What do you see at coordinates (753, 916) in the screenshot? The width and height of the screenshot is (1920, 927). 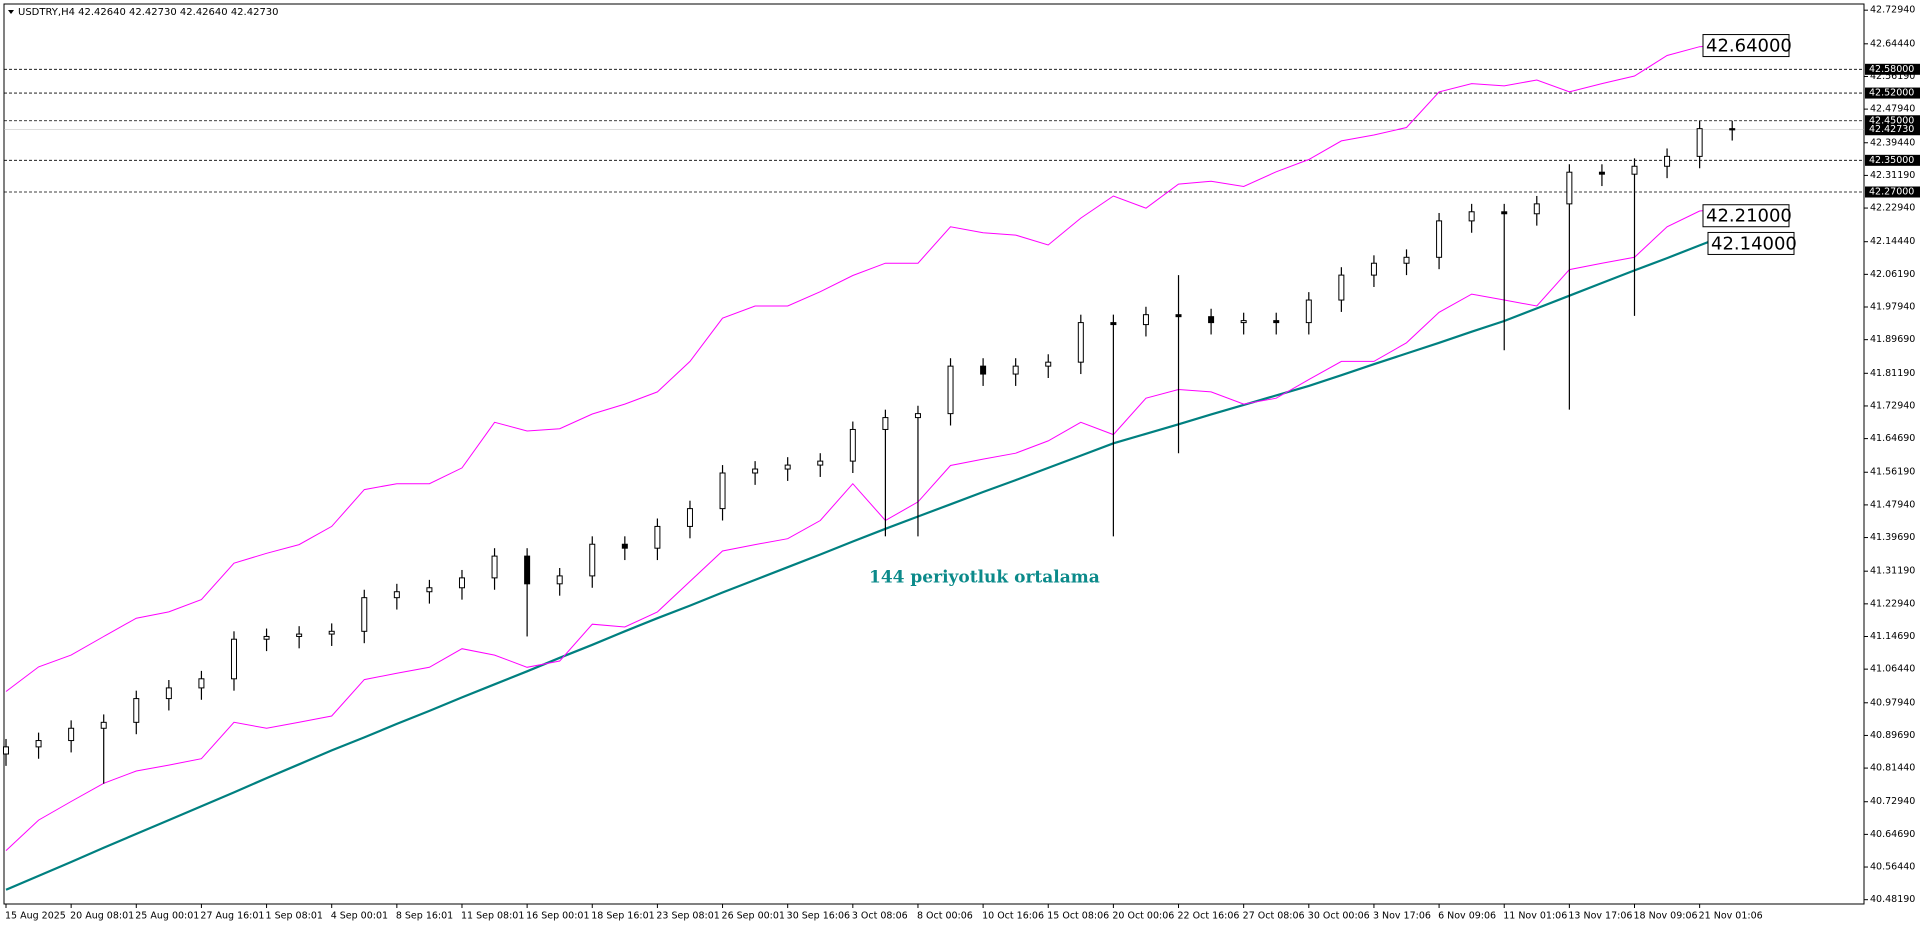 I see `x-tick-label: 26 Sep 00:01` at bounding box center [753, 916].